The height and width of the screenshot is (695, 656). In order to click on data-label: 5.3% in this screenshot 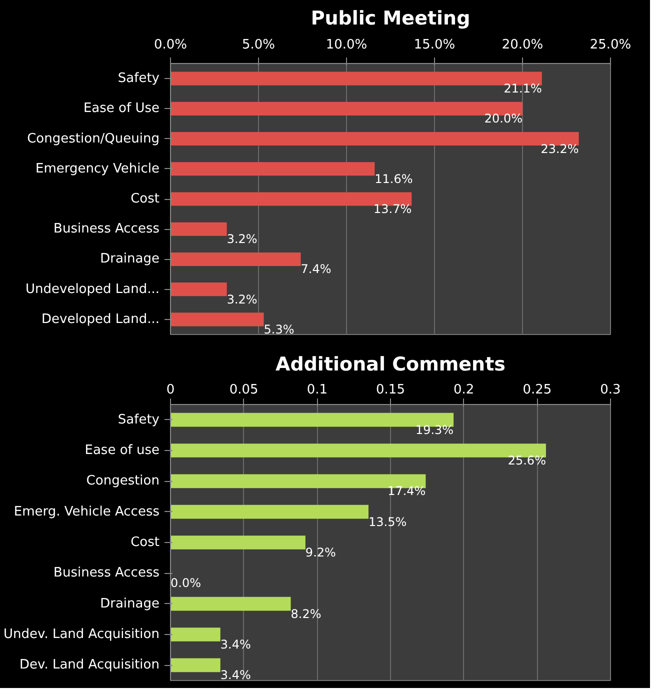, I will do `click(279, 329)`.